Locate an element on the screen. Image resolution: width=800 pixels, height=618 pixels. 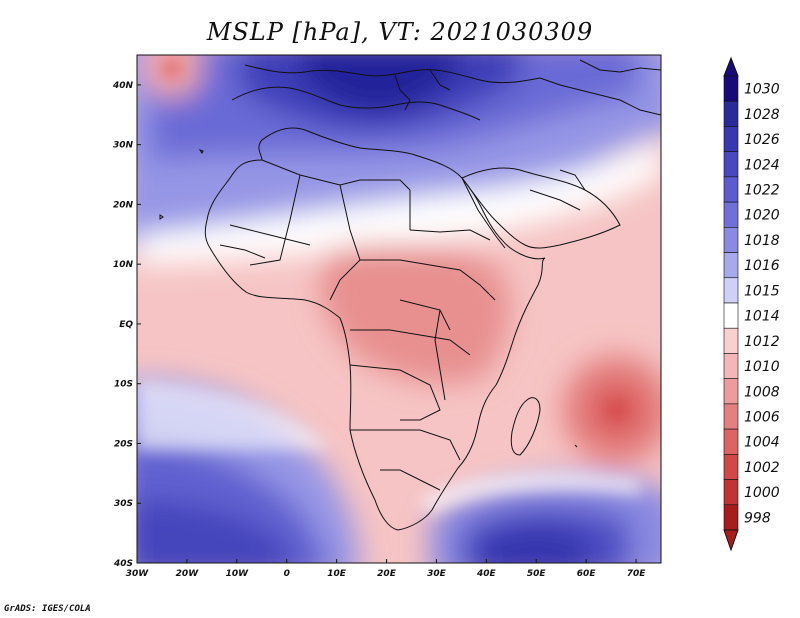
lon-tick-label: 40E is located at coordinates (486, 574).